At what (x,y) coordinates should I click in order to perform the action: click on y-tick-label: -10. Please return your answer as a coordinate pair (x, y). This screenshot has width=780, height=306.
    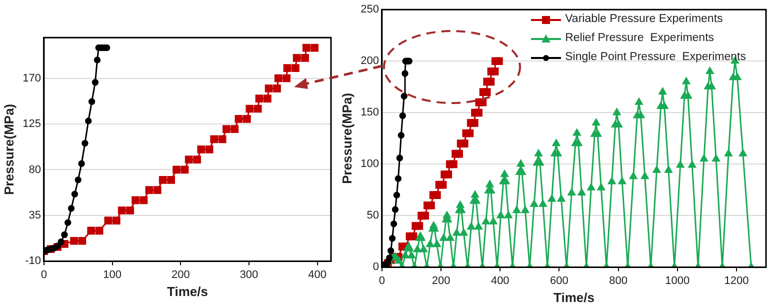
    Looking at the image, I should click on (33, 261).